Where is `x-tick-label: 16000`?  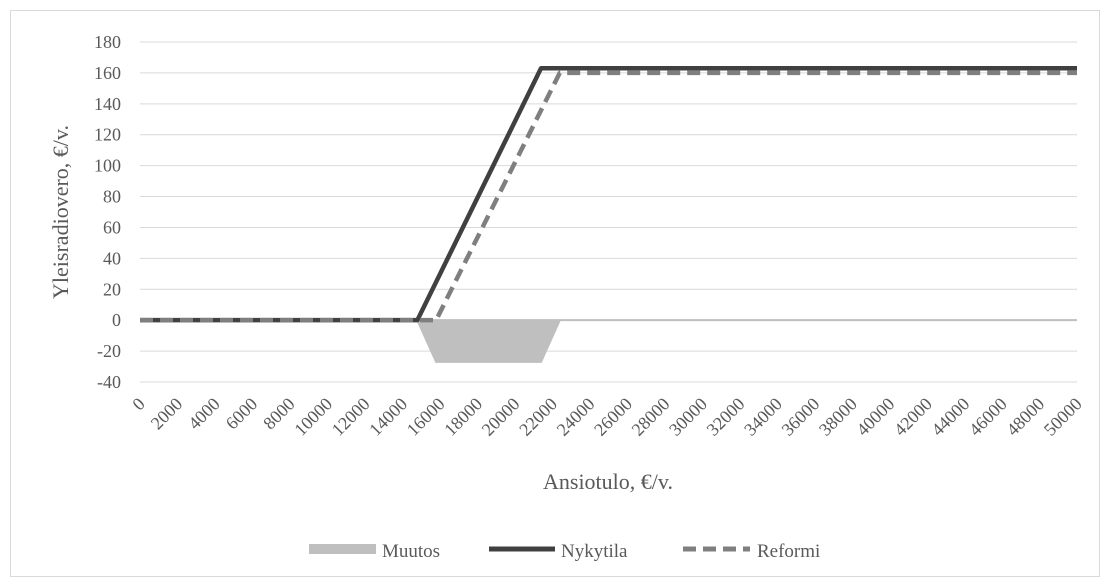 x-tick-label: 16000 is located at coordinates (426, 417).